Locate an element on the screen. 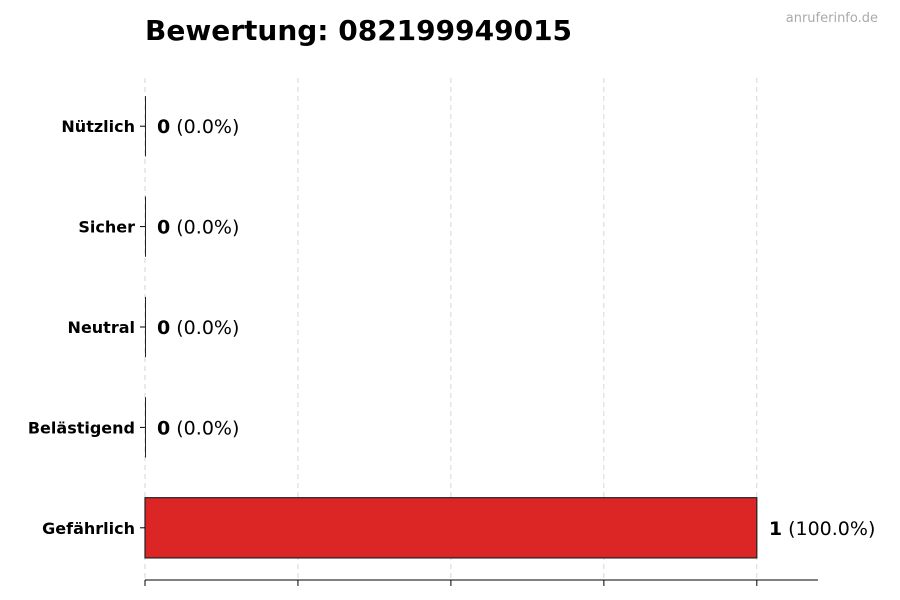 This screenshot has width=900, height=600. watermark: anruferinfo.de is located at coordinates (832, 18).